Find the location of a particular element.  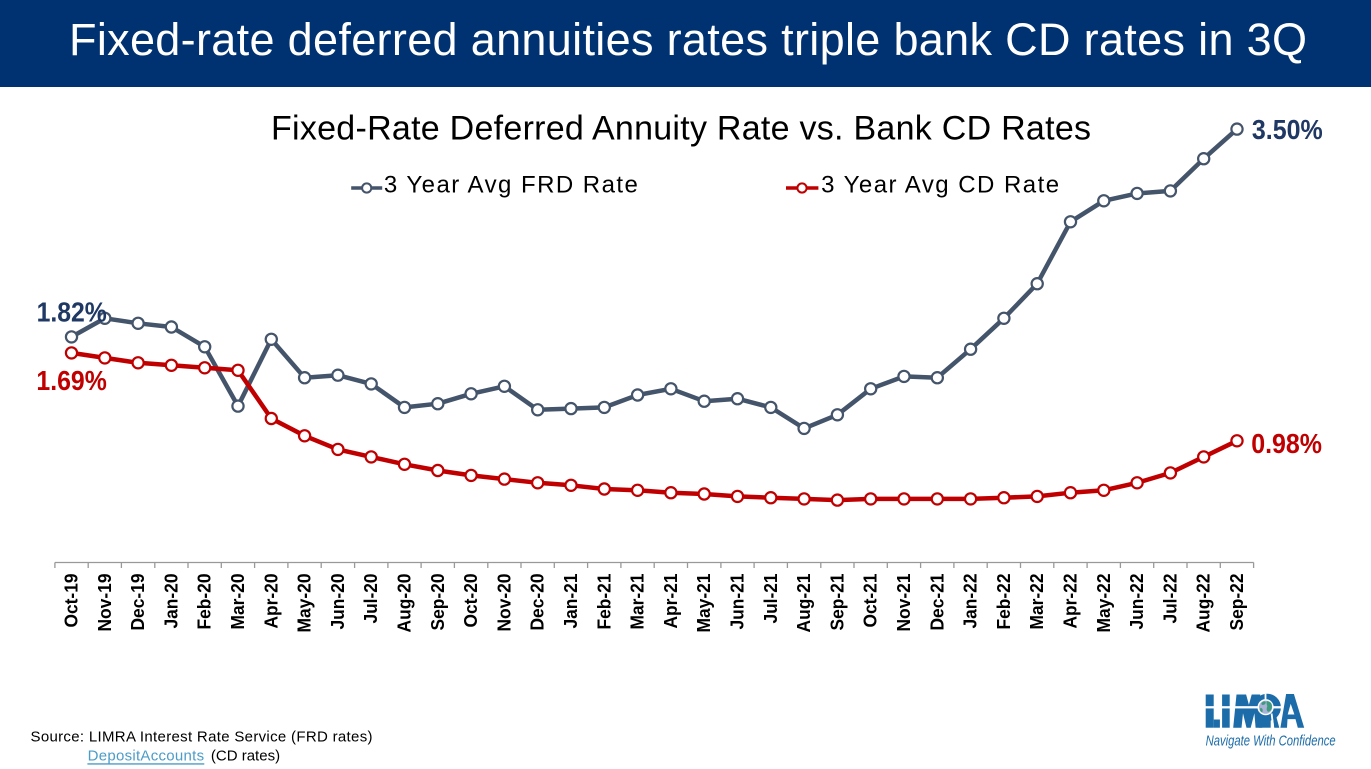

svg-text: Sep-21 is located at coordinates (837, 602).